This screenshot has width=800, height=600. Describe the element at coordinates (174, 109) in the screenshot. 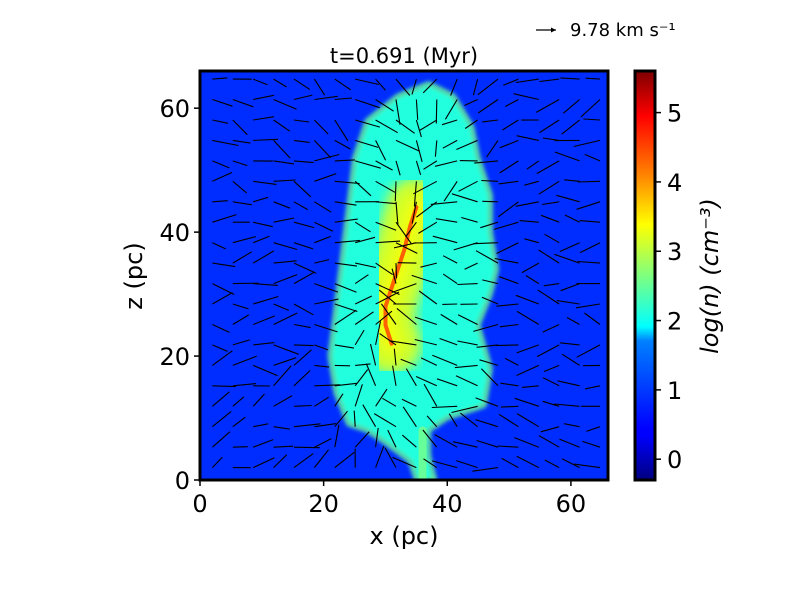

I see `y-tick-label: 60` at that location.